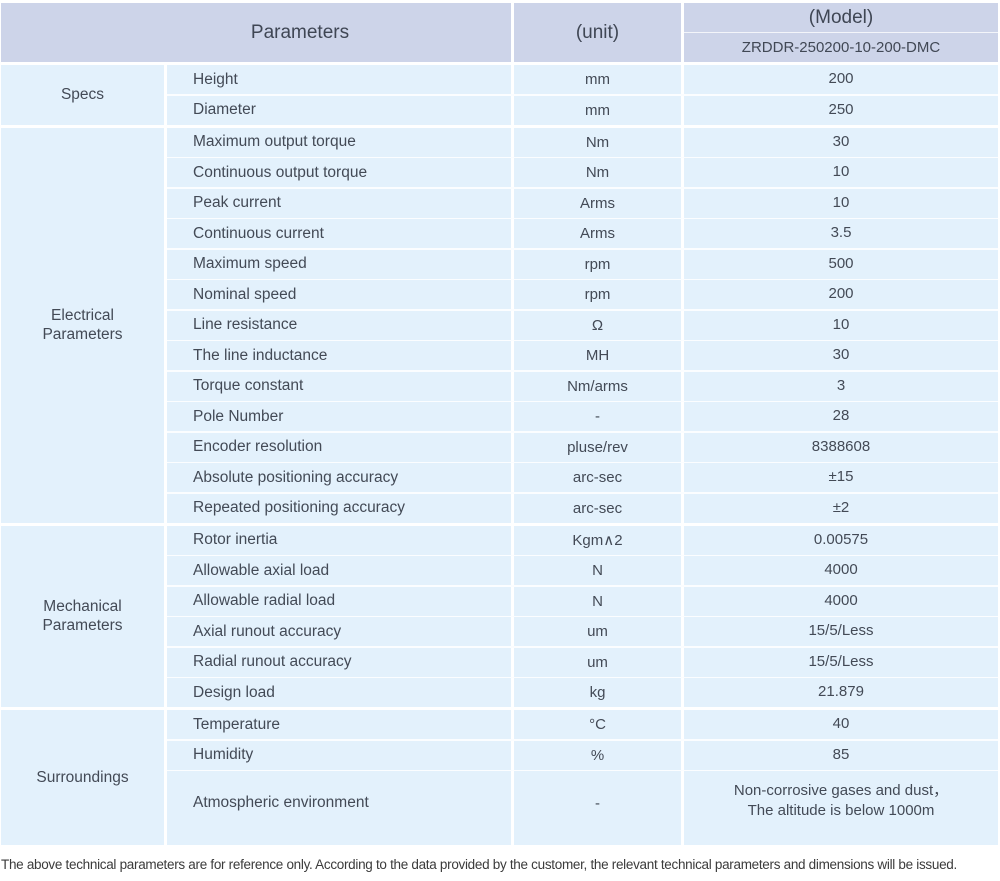  What do you see at coordinates (841, 540) in the screenshot?
I see `cell-value: 0.00575` at bounding box center [841, 540].